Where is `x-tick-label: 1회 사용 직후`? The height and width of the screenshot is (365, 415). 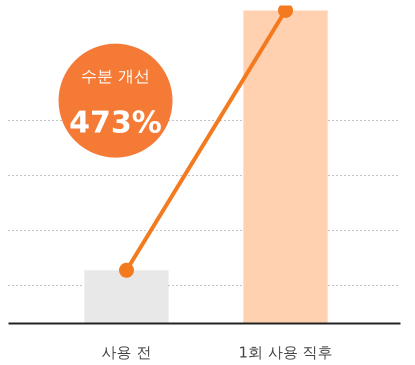
x-tick-label: 1회 사용 직후 is located at coordinates (285, 353).